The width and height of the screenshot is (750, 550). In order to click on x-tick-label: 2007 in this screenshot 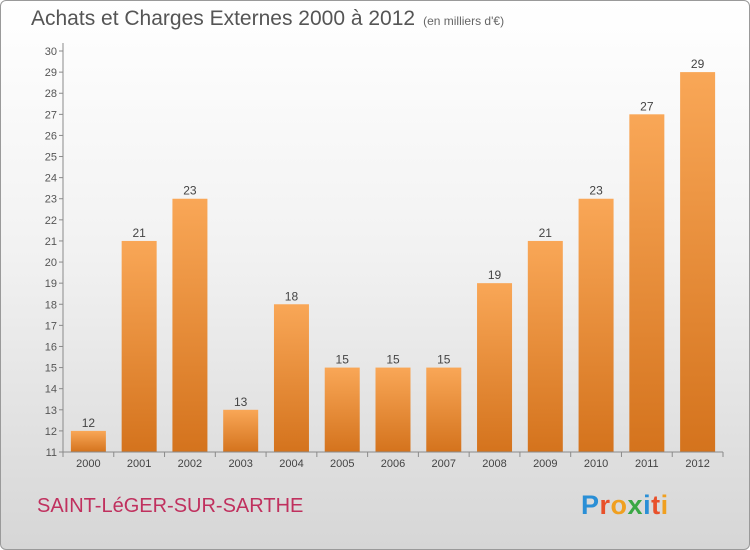, I will do `click(444, 464)`.